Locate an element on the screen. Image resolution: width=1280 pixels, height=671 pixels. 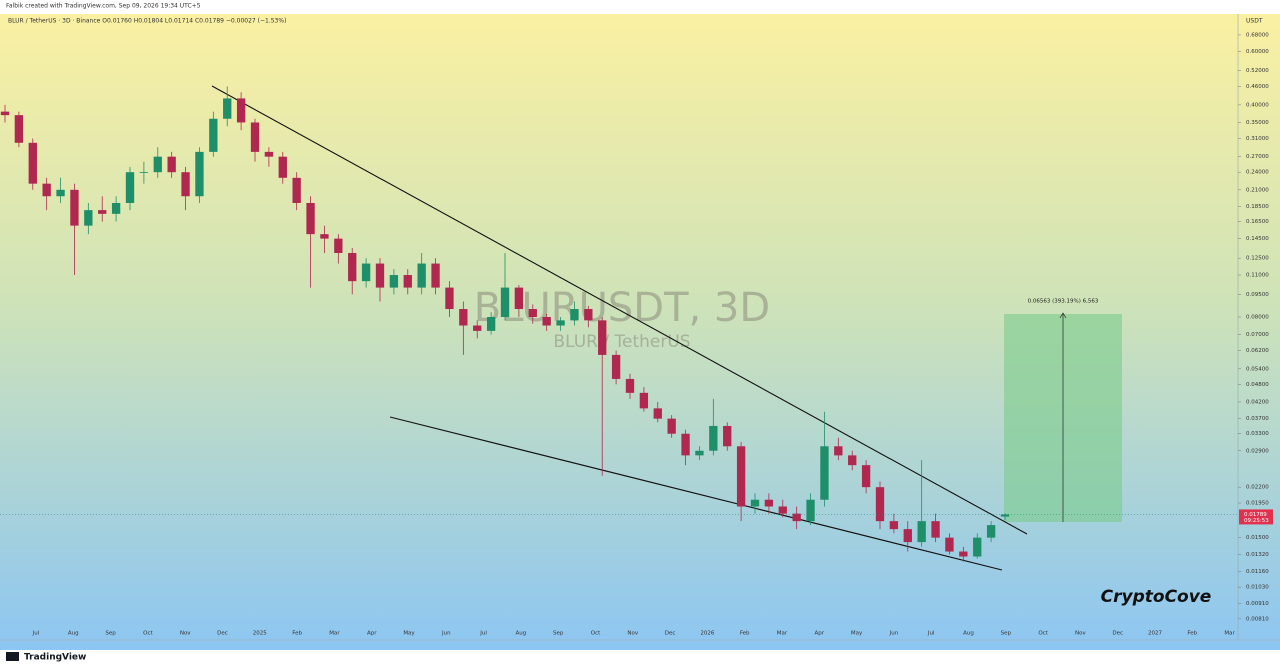
y-tick-label: 0.46000 is located at coordinates (1257, 87).